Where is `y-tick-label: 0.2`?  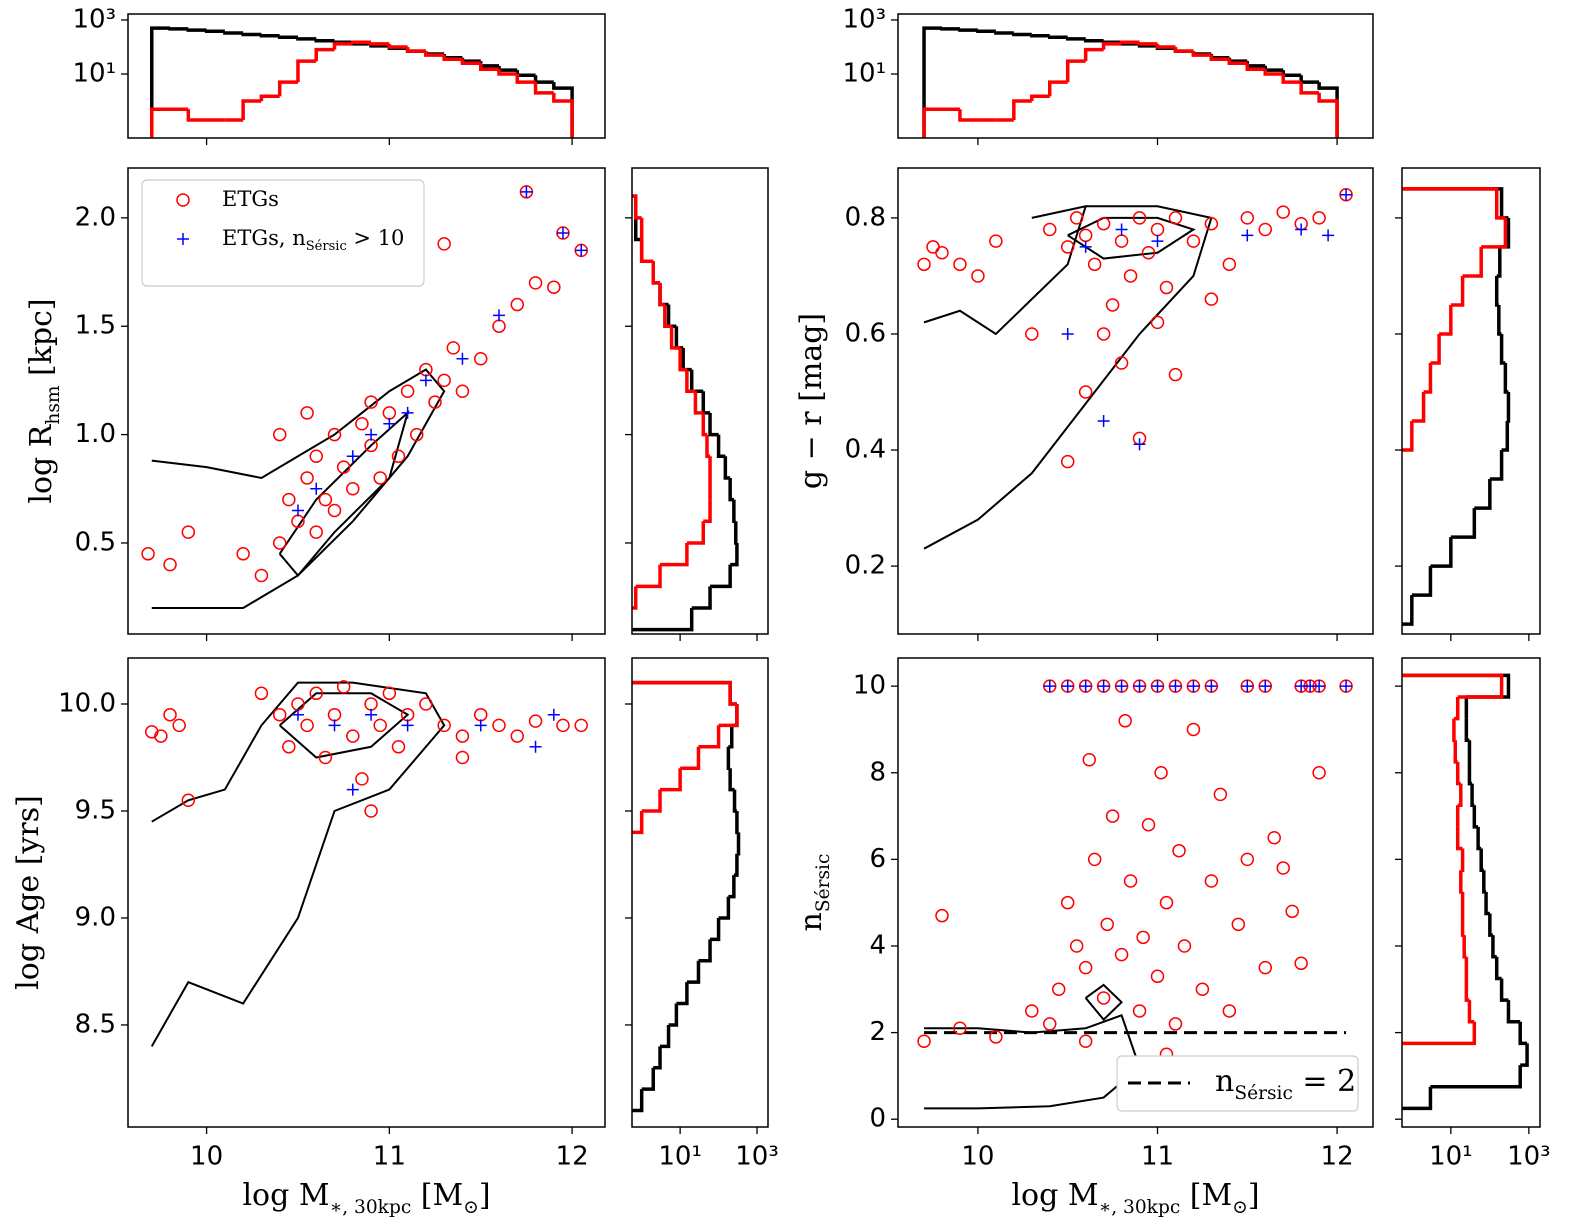 y-tick-label: 0.2 is located at coordinates (865, 566).